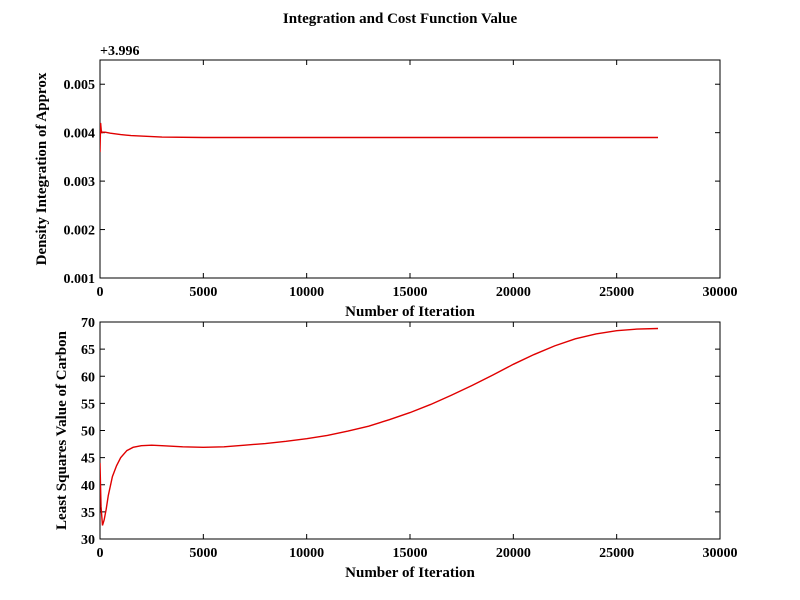 Image resolution: width=800 pixels, height=600 pixels. I want to click on y-tick-label: 30, so click(88, 540).